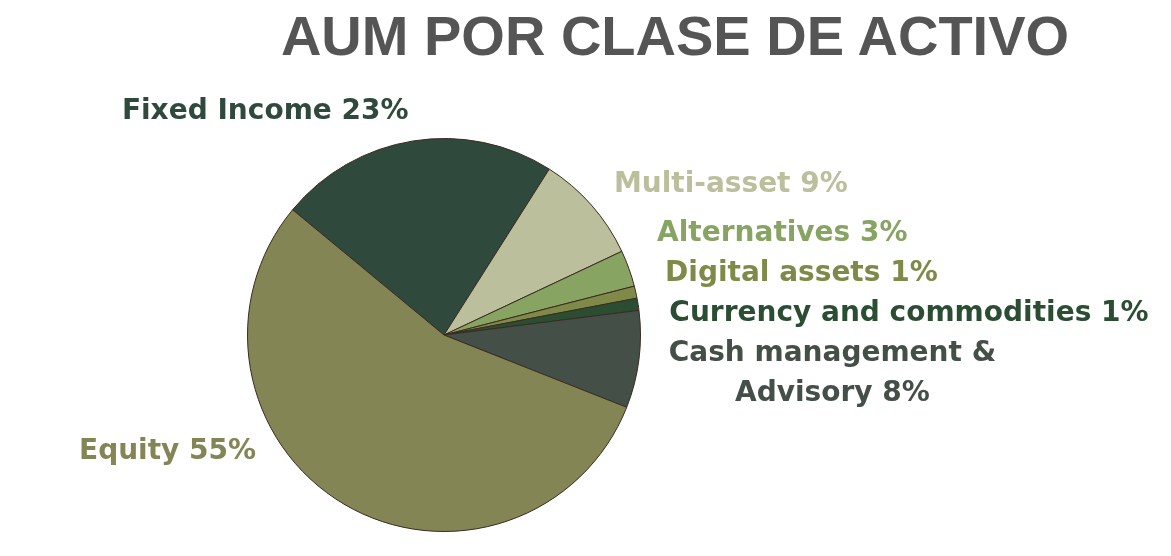 The image size is (1171, 556). What do you see at coordinates (168, 450) in the screenshot?
I see `slice-label: Equity 55%` at bounding box center [168, 450].